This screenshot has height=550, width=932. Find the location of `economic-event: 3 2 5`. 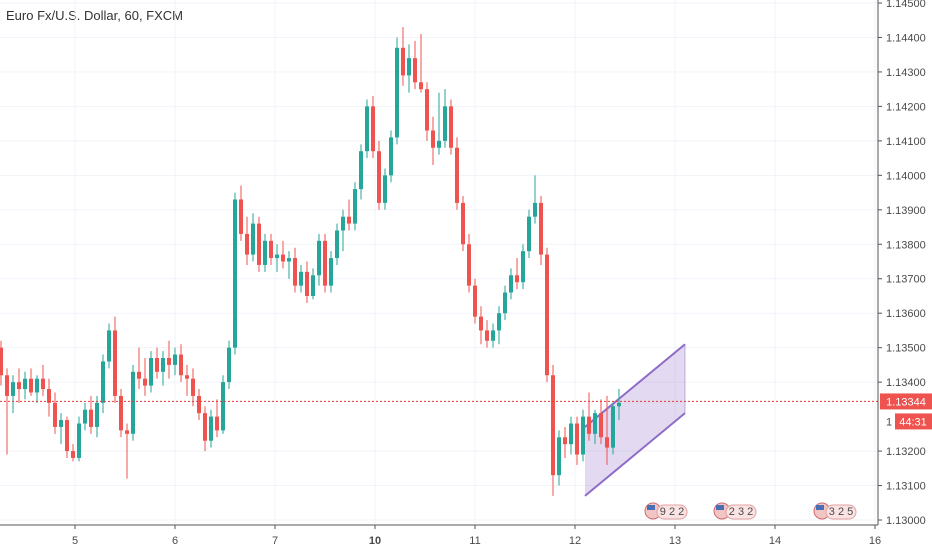

economic-event: 3 2 5 is located at coordinates (835, 511).